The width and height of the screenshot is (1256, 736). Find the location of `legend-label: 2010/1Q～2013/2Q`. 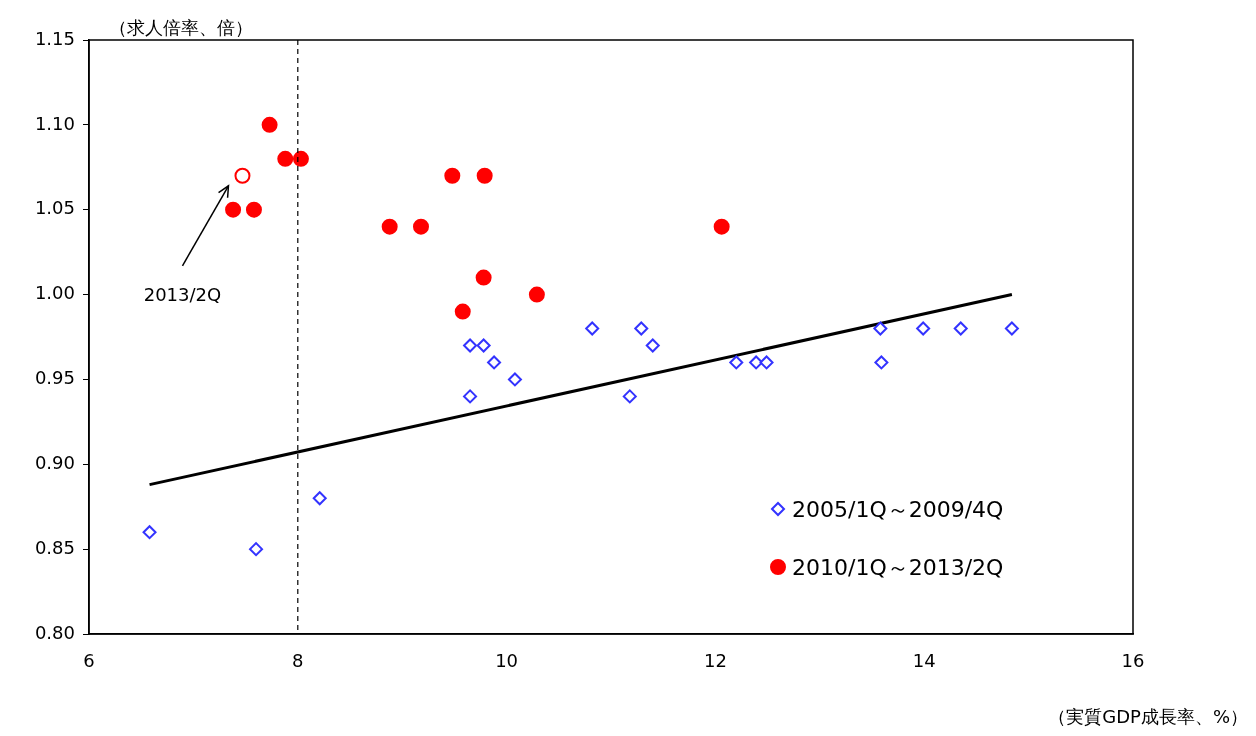

legend-label: 2010/1Q～2013/2Q is located at coordinates (898, 567).